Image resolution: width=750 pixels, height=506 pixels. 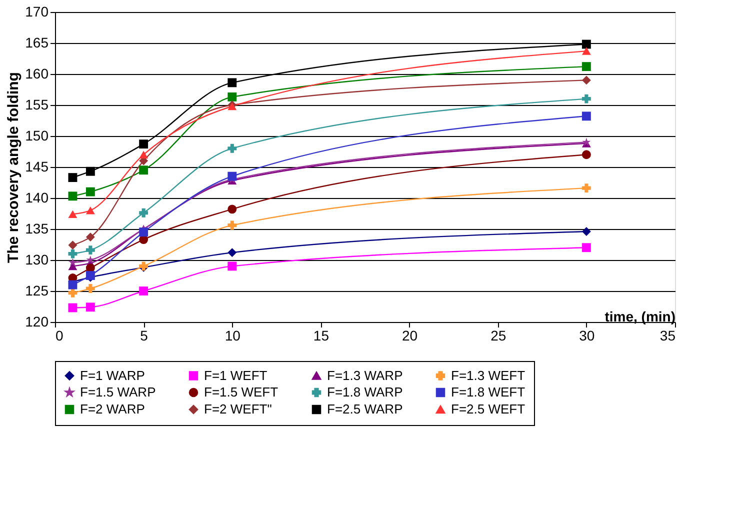 What do you see at coordinates (365, 375) in the screenshot?
I see `legend-label: F=1.3 WARP` at bounding box center [365, 375].